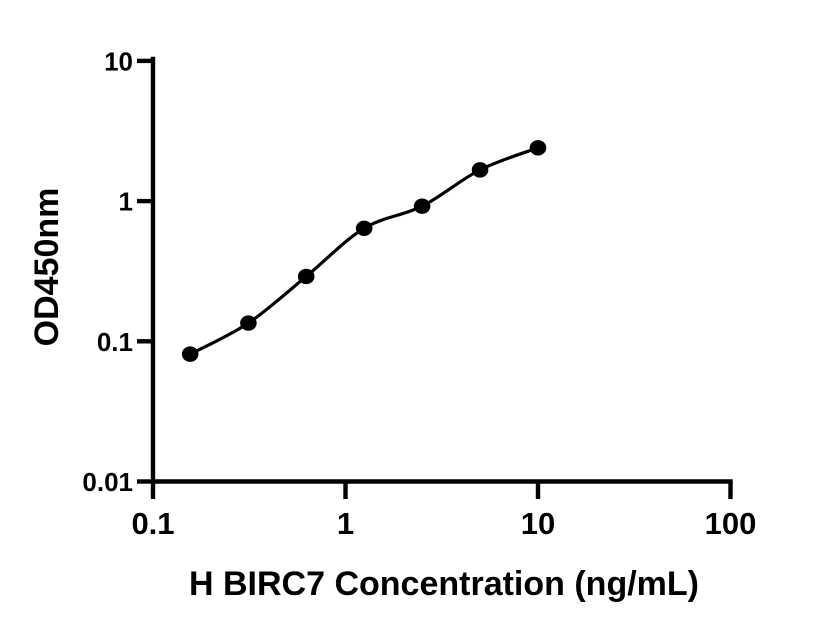  What do you see at coordinates (152, 523) in the screenshot?
I see `x-tick-label: 0.1` at bounding box center [152, 523].